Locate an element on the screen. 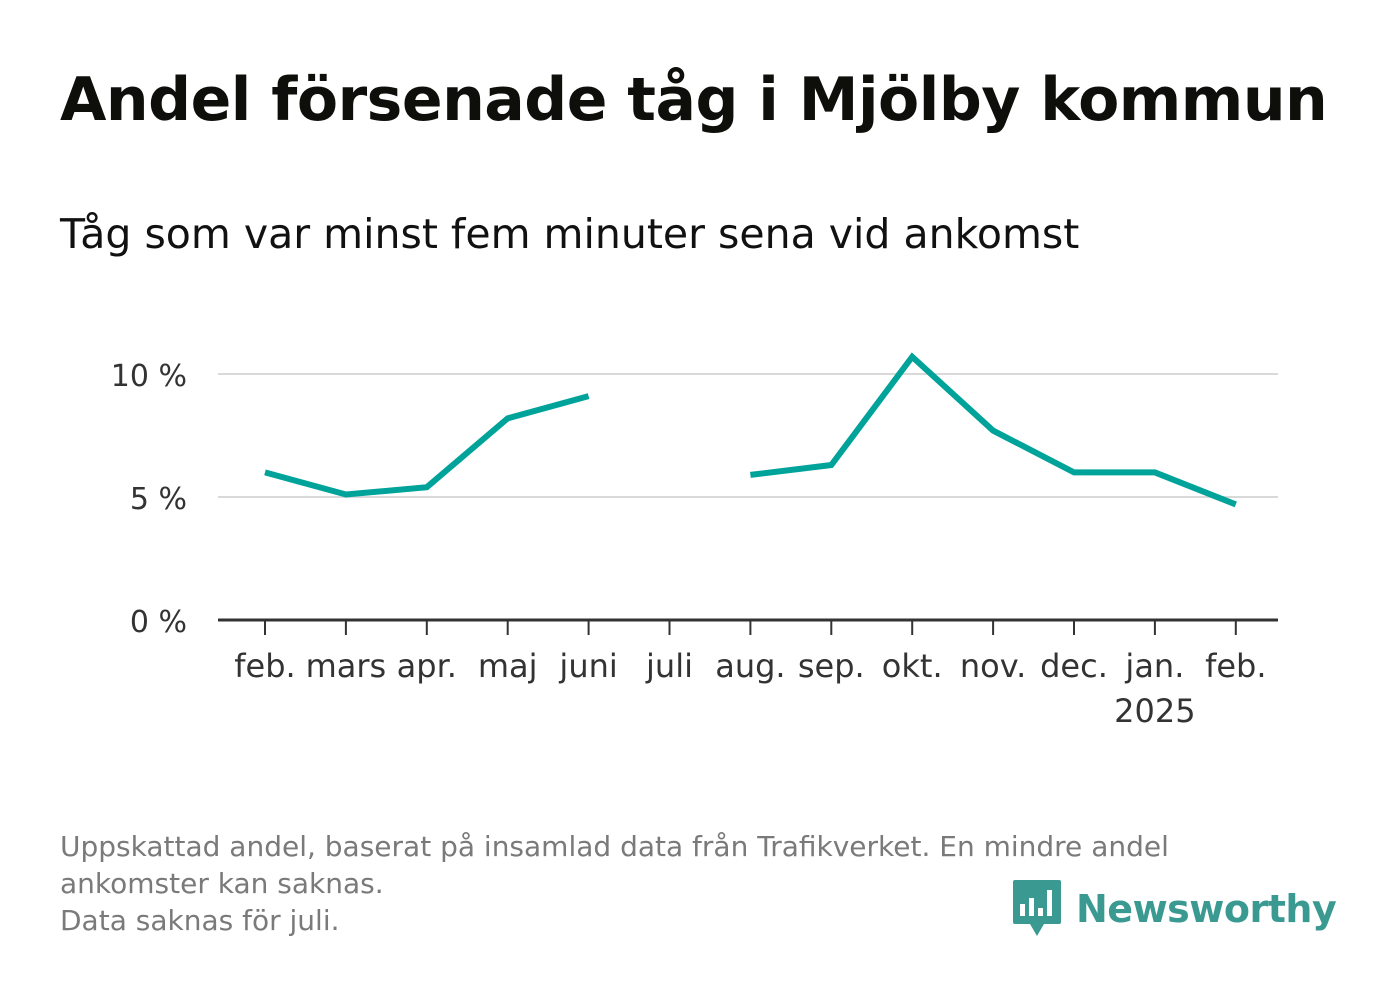 The height and width of the screenshot is (999, 1382). y-tick-label: 10 % is located at coordinates (149, 376).